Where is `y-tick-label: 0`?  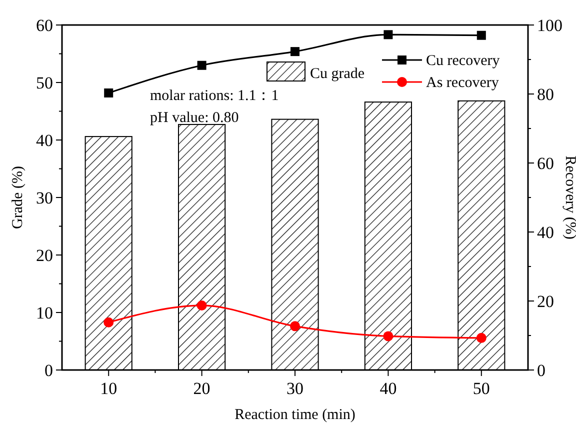 y-tick-label: 0 is located at coordinates (48, 370).